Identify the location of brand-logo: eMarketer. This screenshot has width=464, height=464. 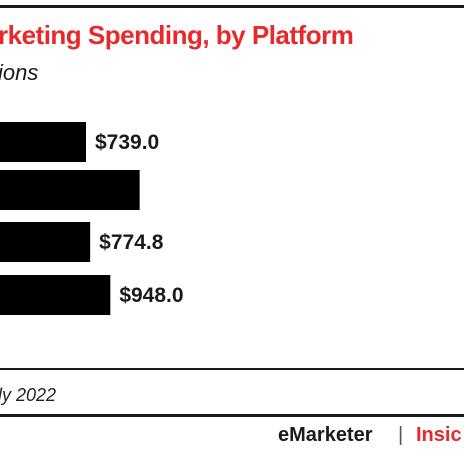
(325, 435).